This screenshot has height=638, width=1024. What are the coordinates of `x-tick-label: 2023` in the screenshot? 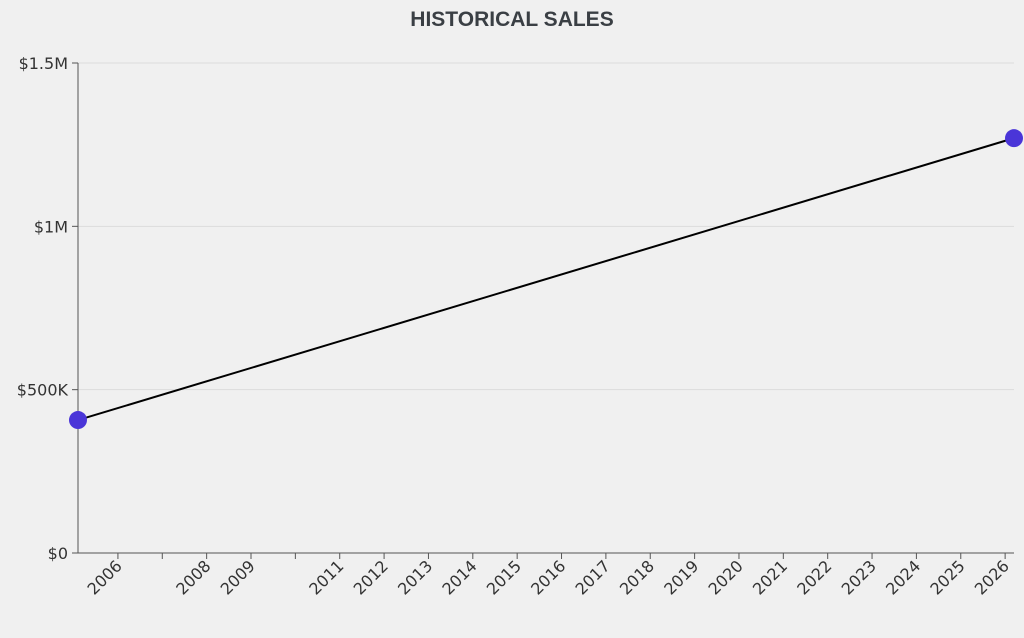 It's located at (859, 577).